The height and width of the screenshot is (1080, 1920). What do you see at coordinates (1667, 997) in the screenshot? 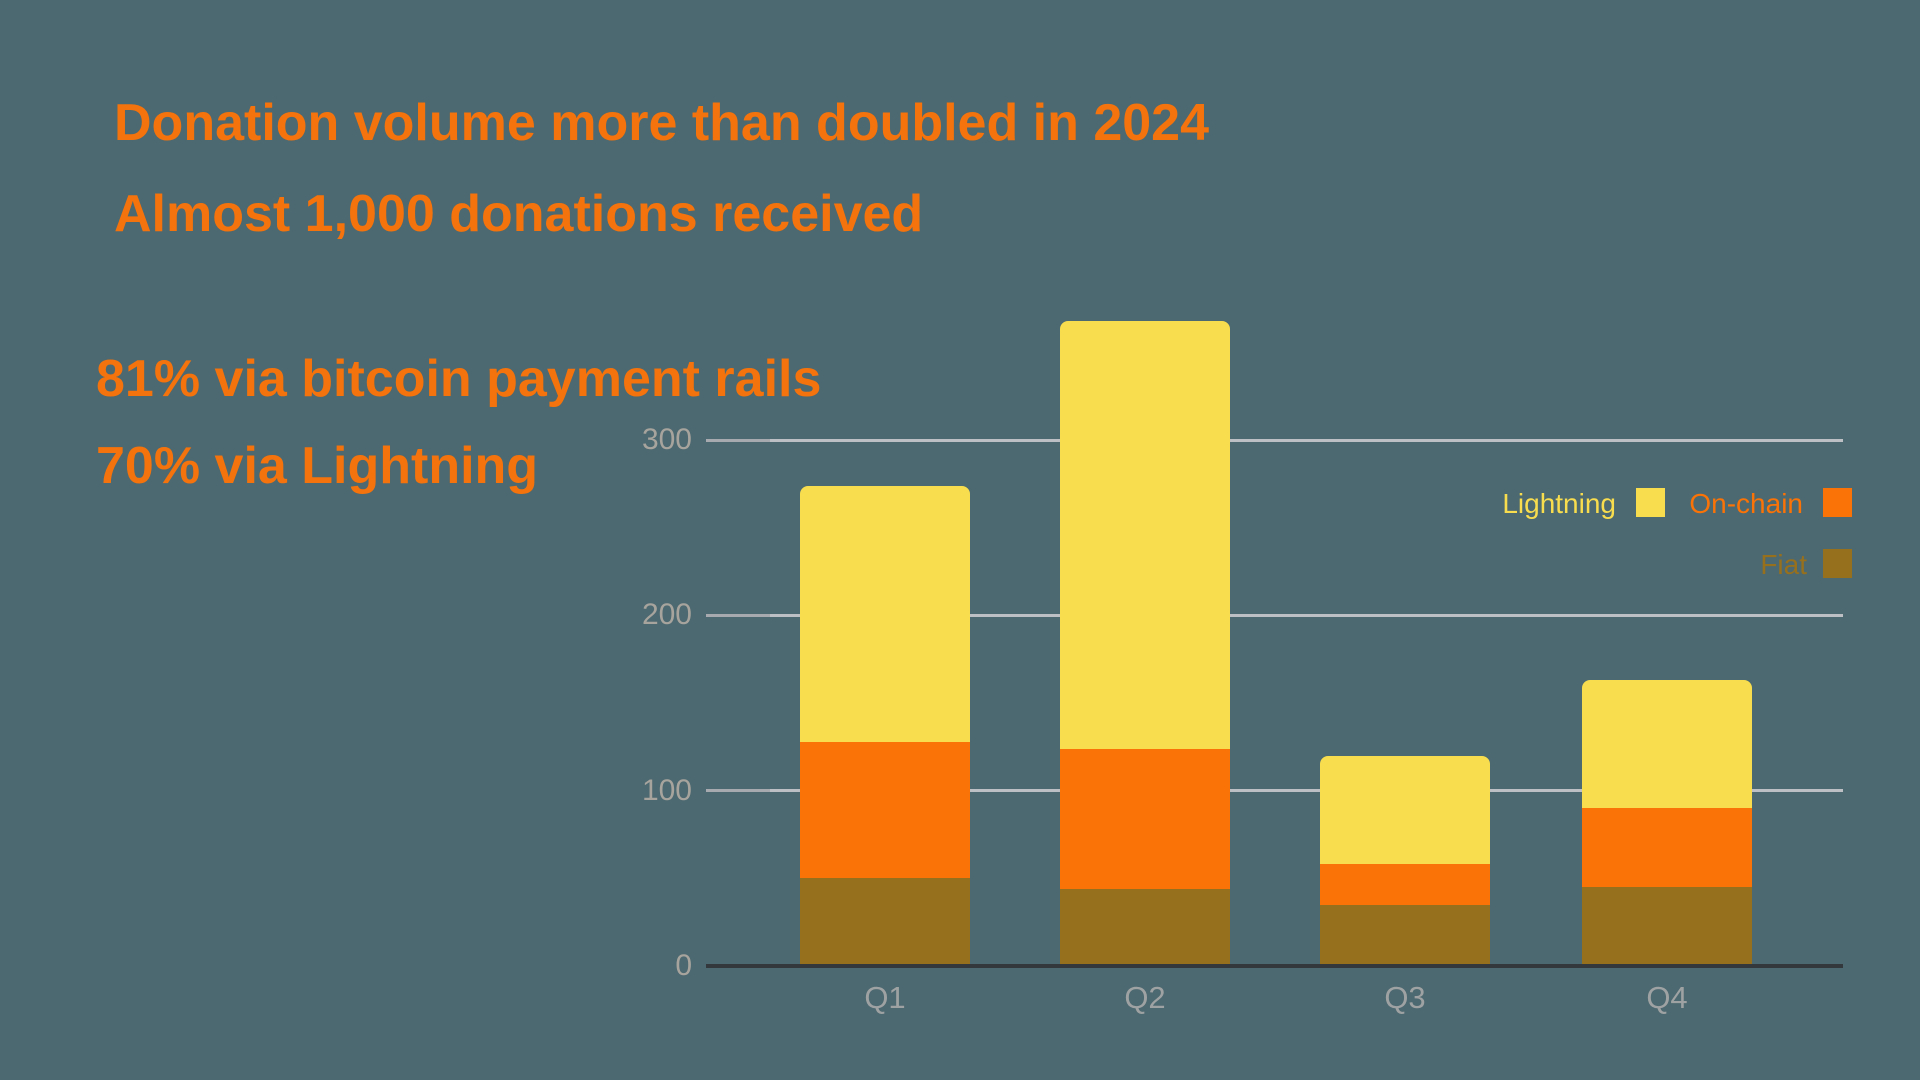
I see `x-axis-label-q4: Q4` at bounding box center [1667, 997].